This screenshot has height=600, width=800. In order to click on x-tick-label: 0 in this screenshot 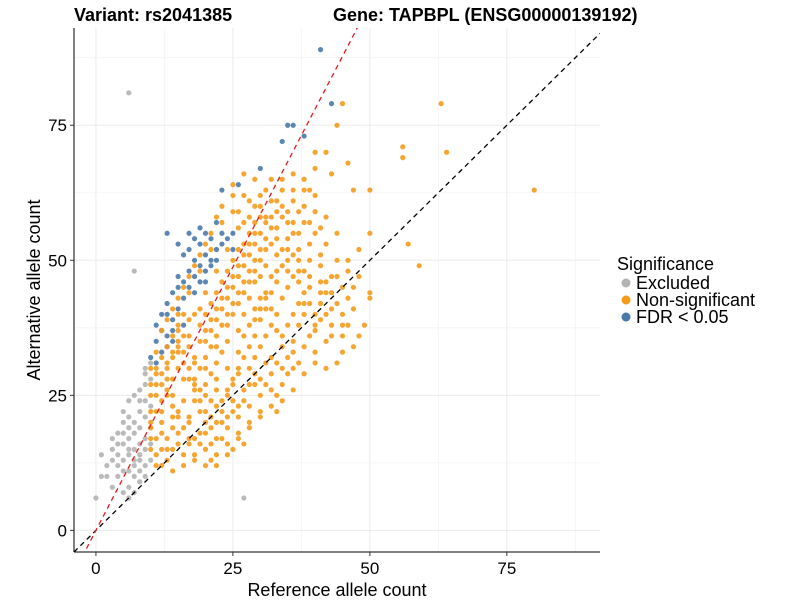, I will do `click(95, 568)`.